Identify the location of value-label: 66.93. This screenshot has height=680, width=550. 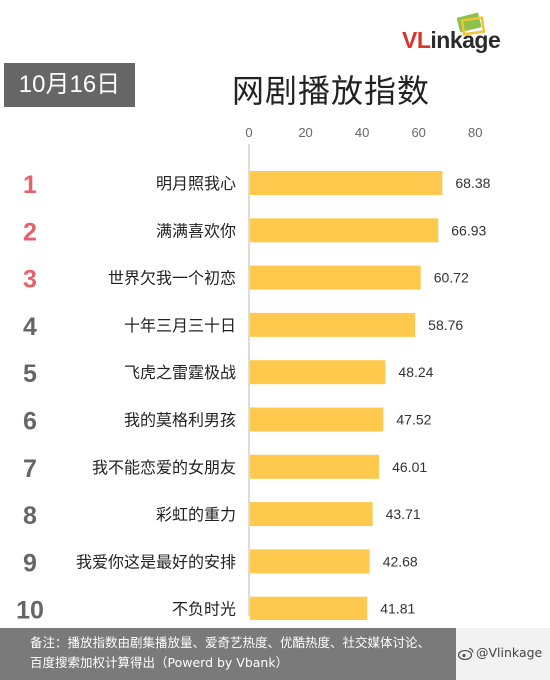
(468, 230).